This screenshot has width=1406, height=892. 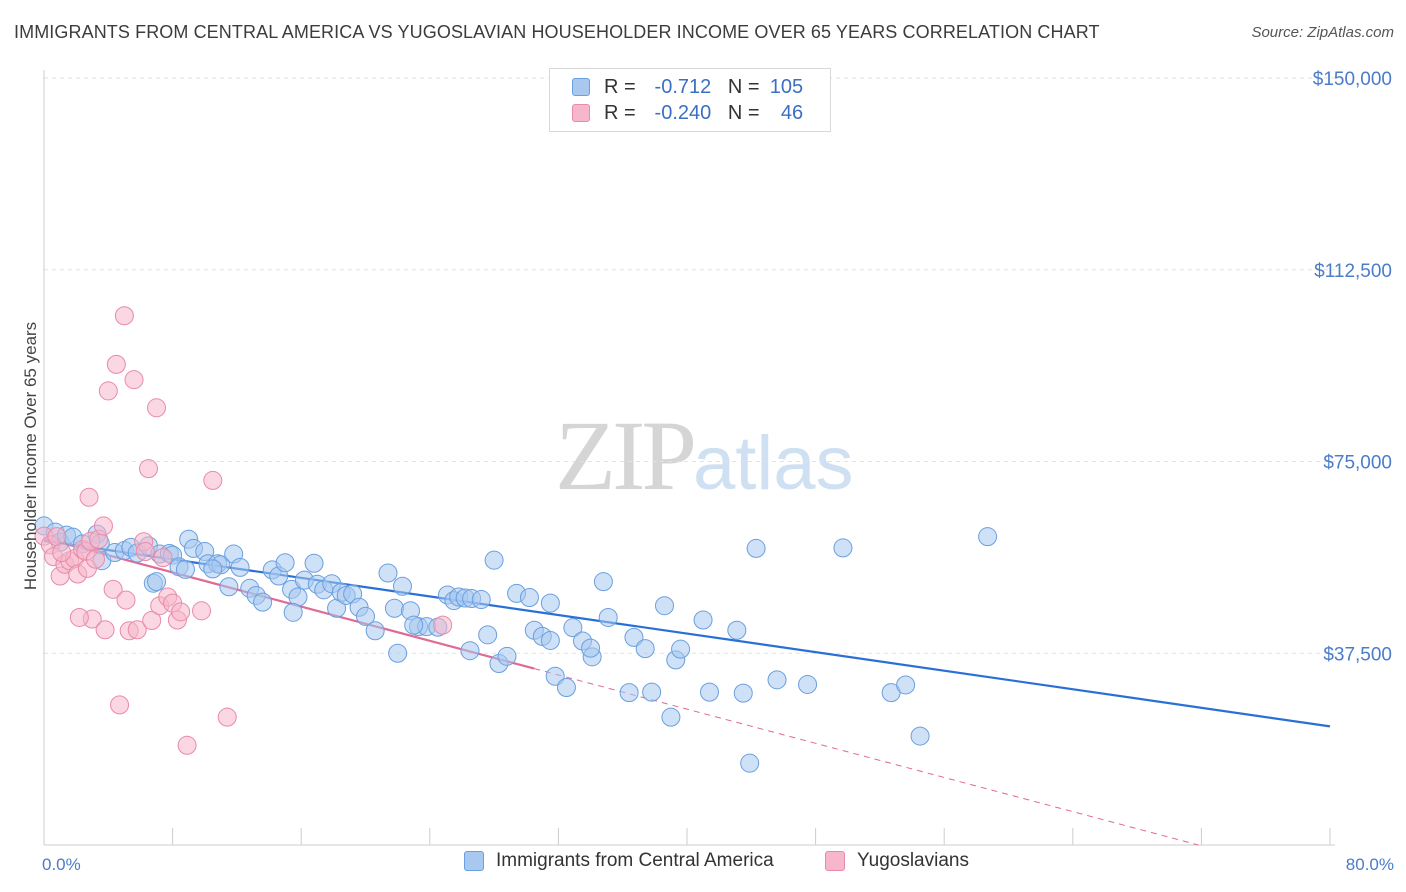 What do you see at coordinates (773, 463) in the screenshot?
I see `watermark-atlas: atlas` at bounding box center [773, 463].